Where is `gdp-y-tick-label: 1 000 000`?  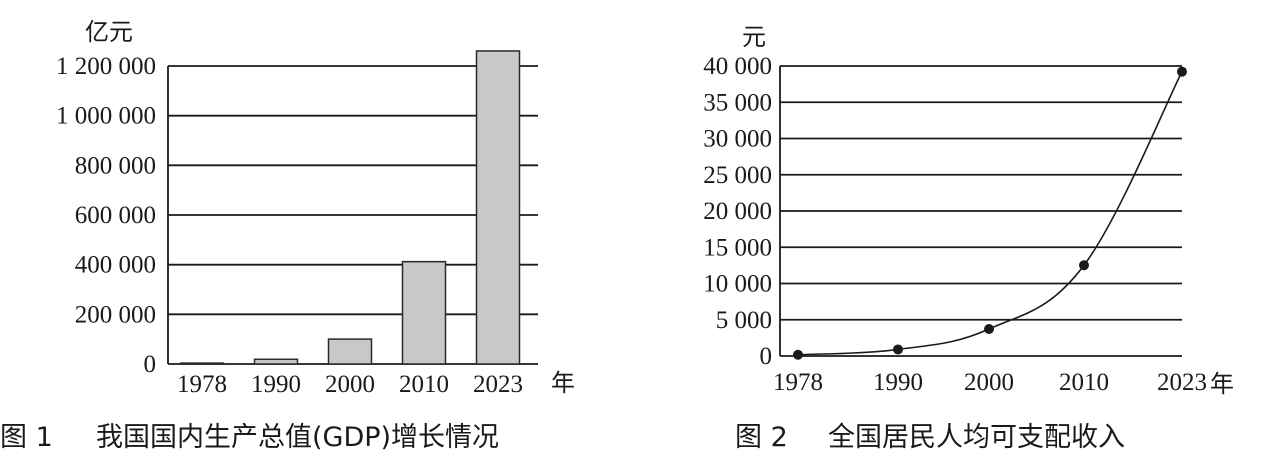
gdp-y-tick-label: 1 000 000 is located at coordinates (106, 116).